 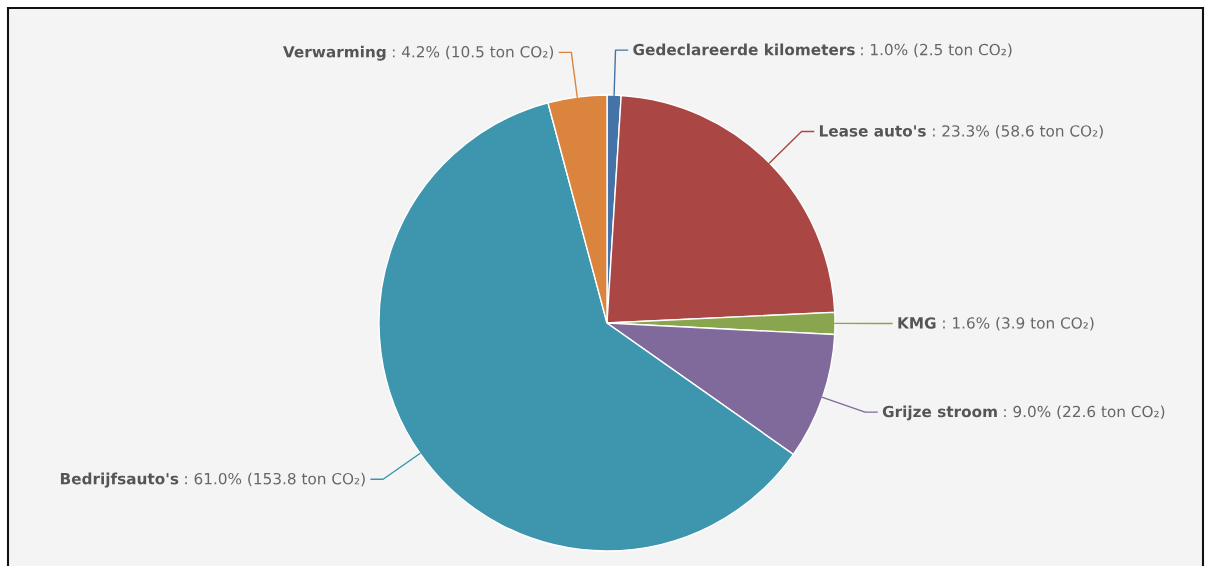 I want to click on data-label: : 61.0% (153.8 ton CO₂), so click(x=275, y=479).